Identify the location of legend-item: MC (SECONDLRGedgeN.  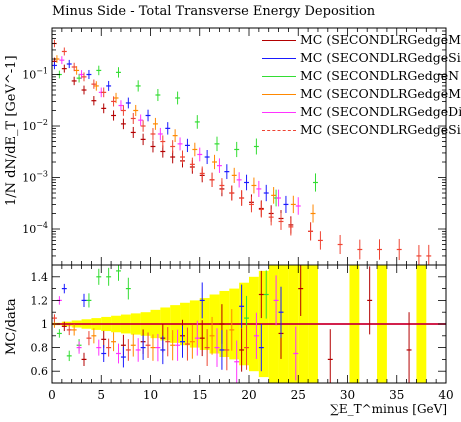
(361, 77).